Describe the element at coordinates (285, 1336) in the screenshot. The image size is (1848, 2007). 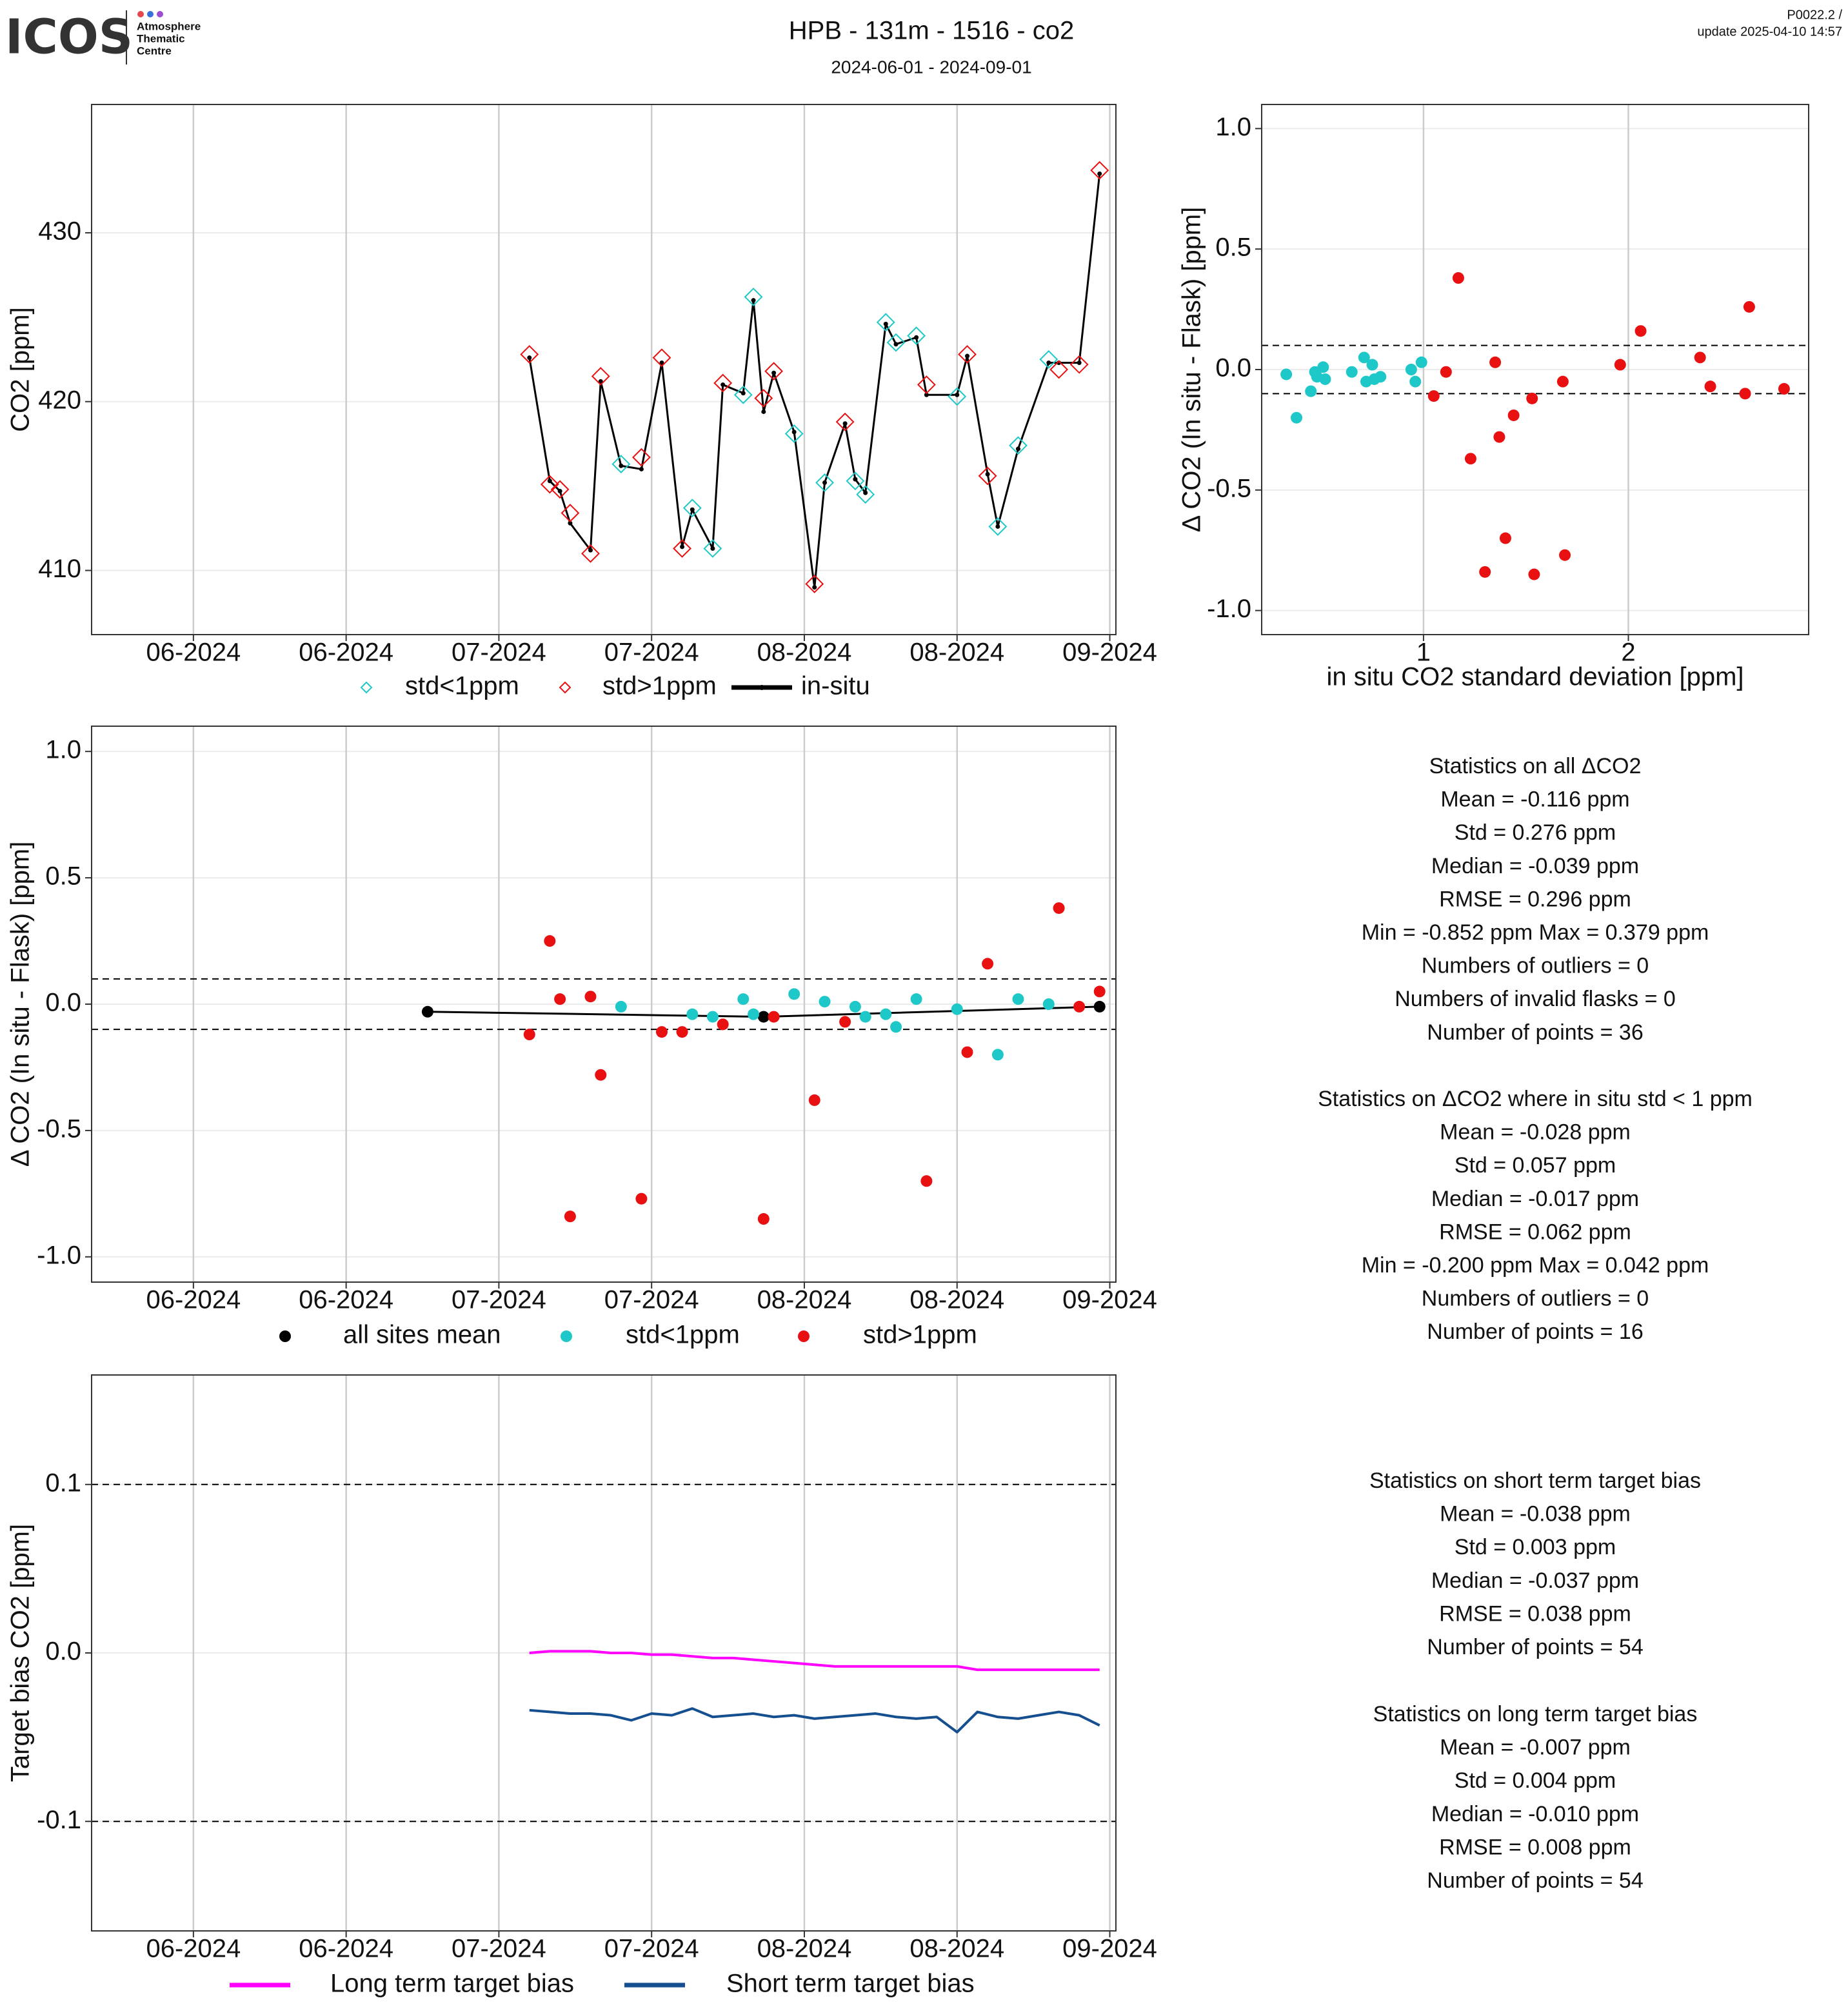
I see `legend-point` at that location.